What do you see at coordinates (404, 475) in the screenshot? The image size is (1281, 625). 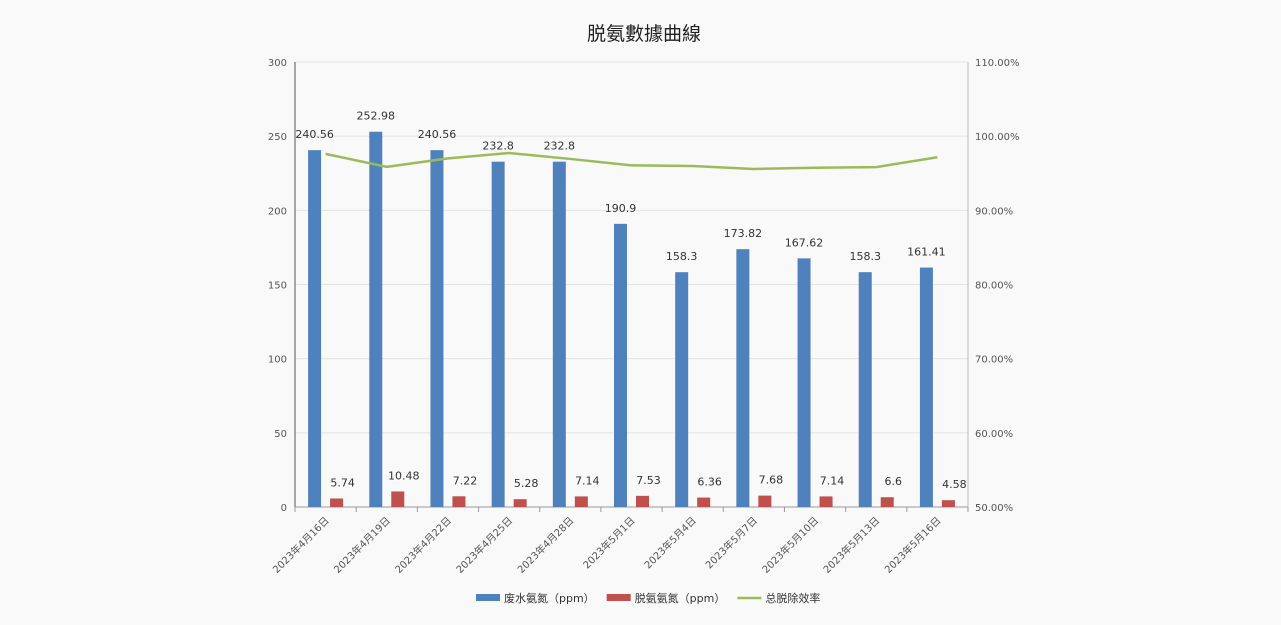 I see `data-label: 10.48` at bounding box center [404, 475].